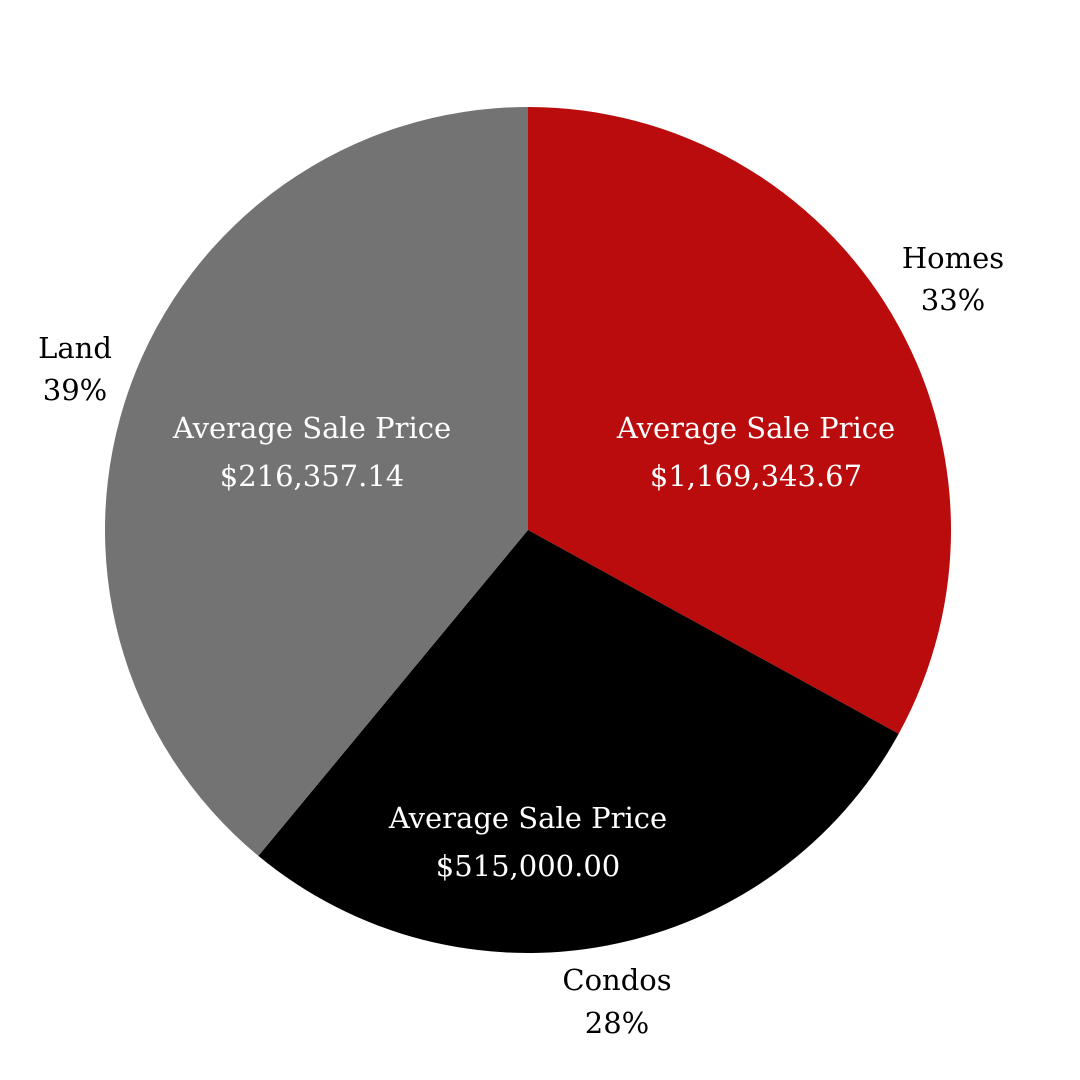 Image resolution: width=1080 pixels, height=1080 pixels. What do you see at coordinates (953, 300) in the screenshot?
I see `slice-percent-label-homes: 33%` at bounding box center [953, 300].